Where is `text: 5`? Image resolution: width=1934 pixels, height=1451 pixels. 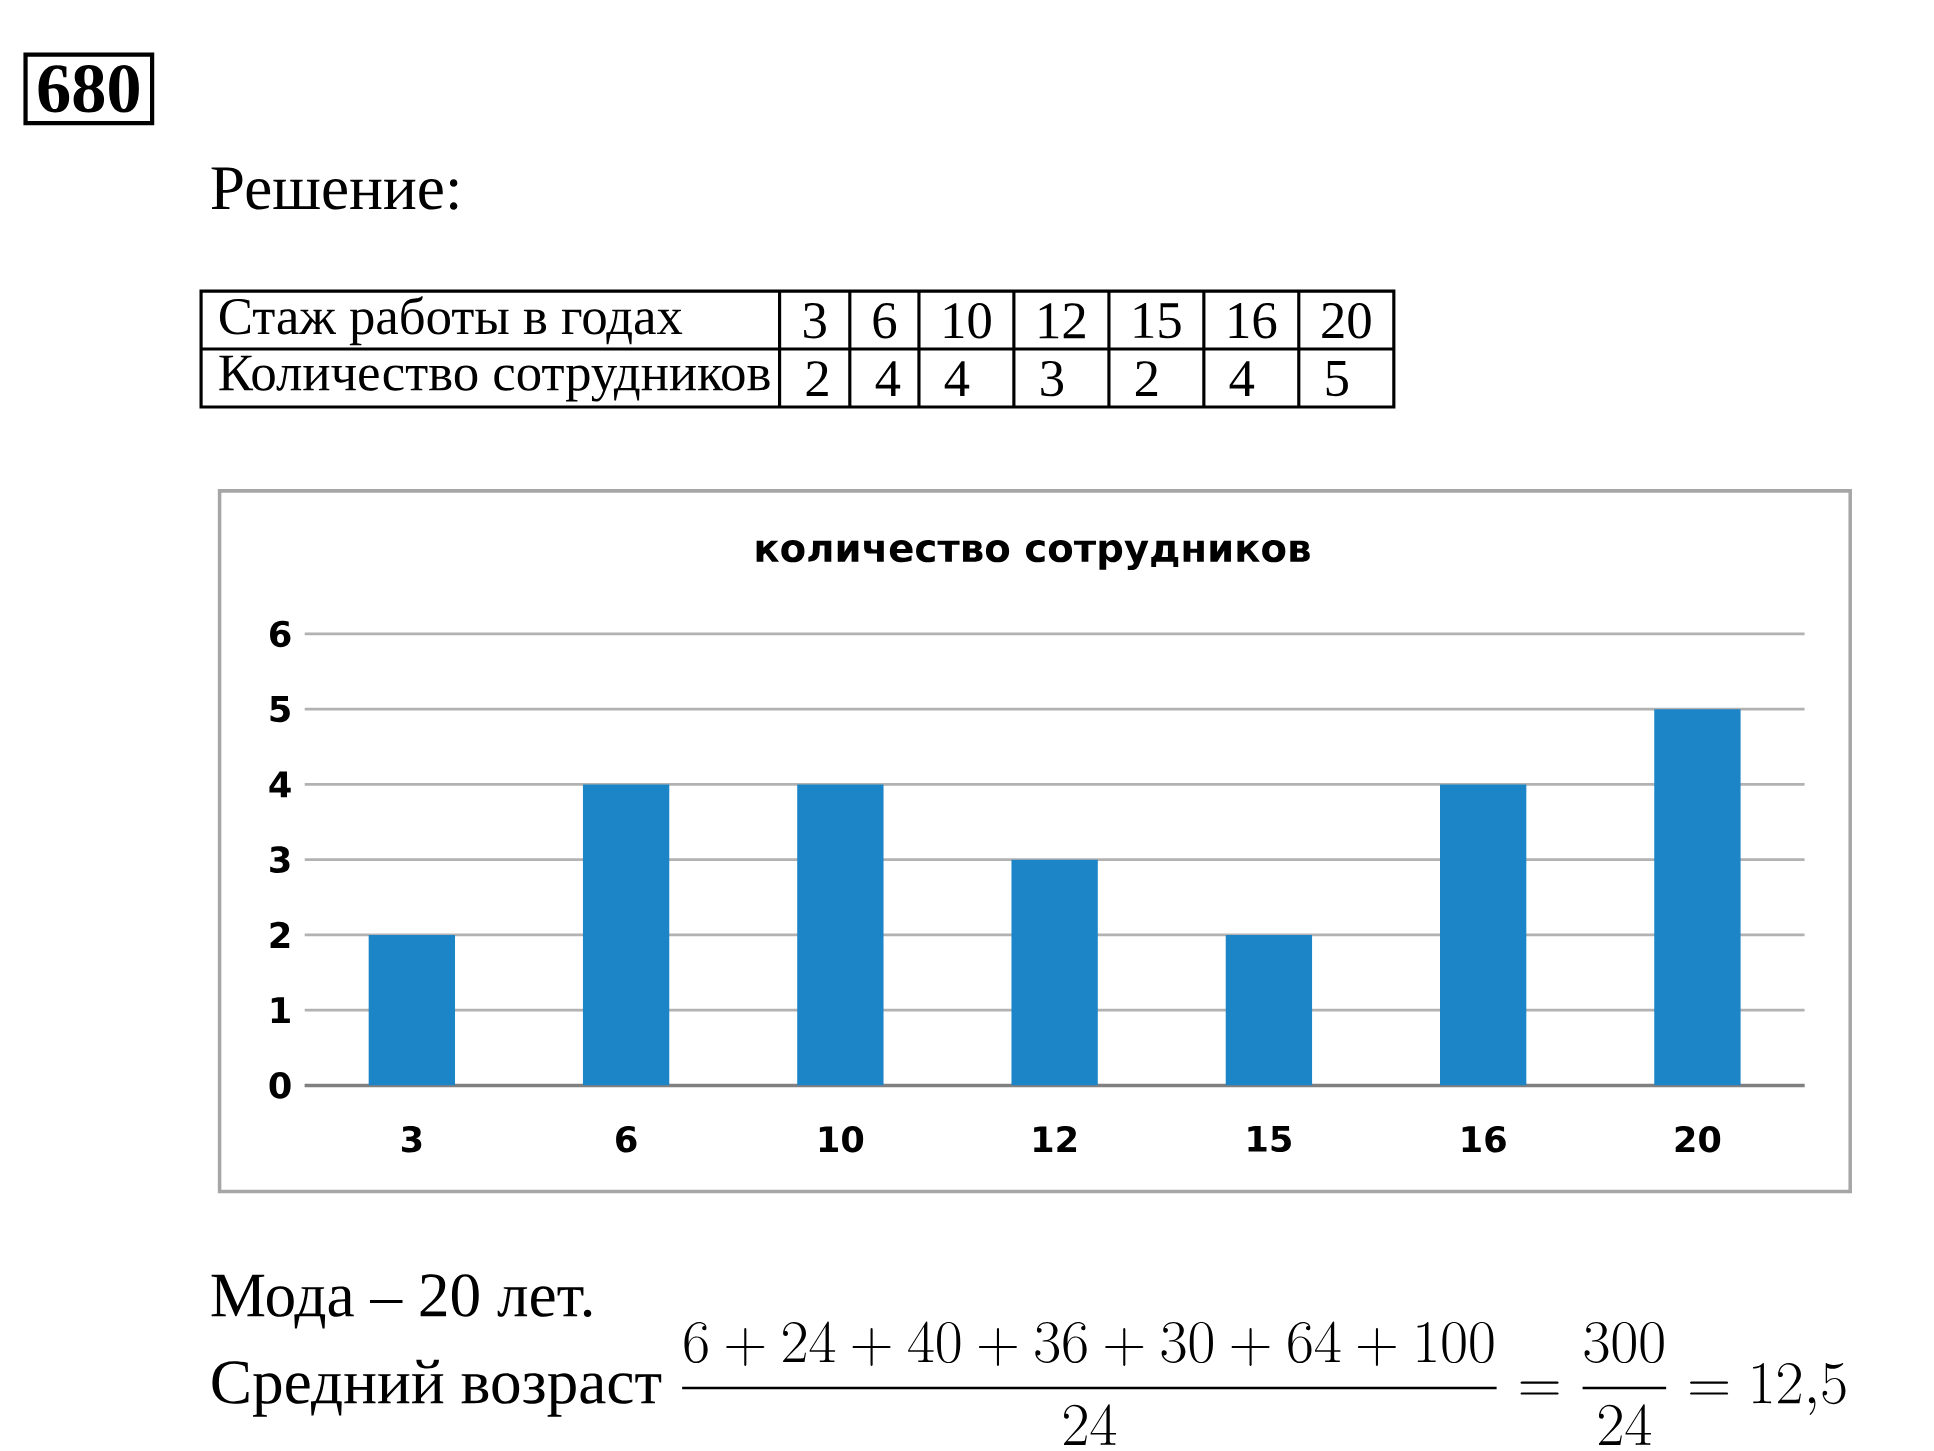 text: 5 is located at coordinates (1337, 379).